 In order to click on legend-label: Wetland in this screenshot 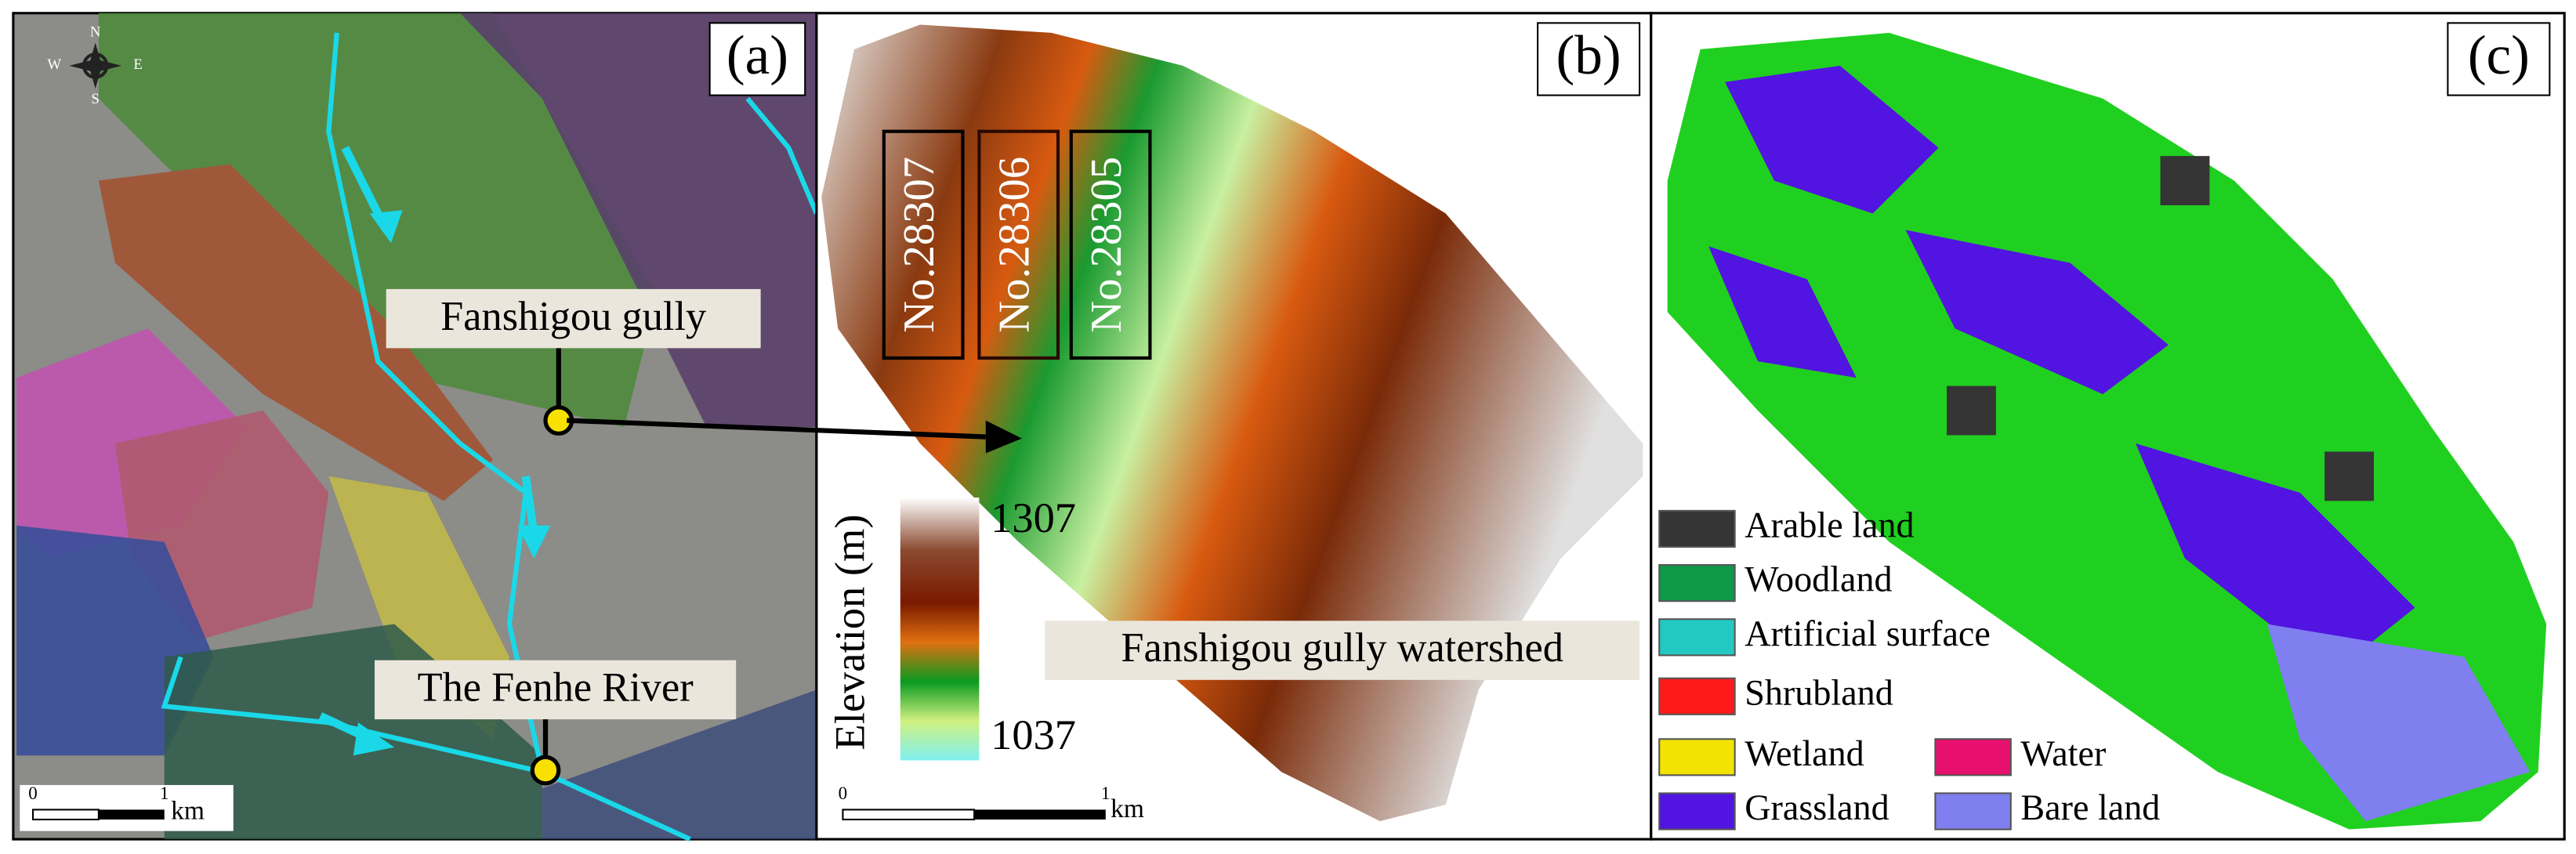, I will do `click(1804, 753)`.